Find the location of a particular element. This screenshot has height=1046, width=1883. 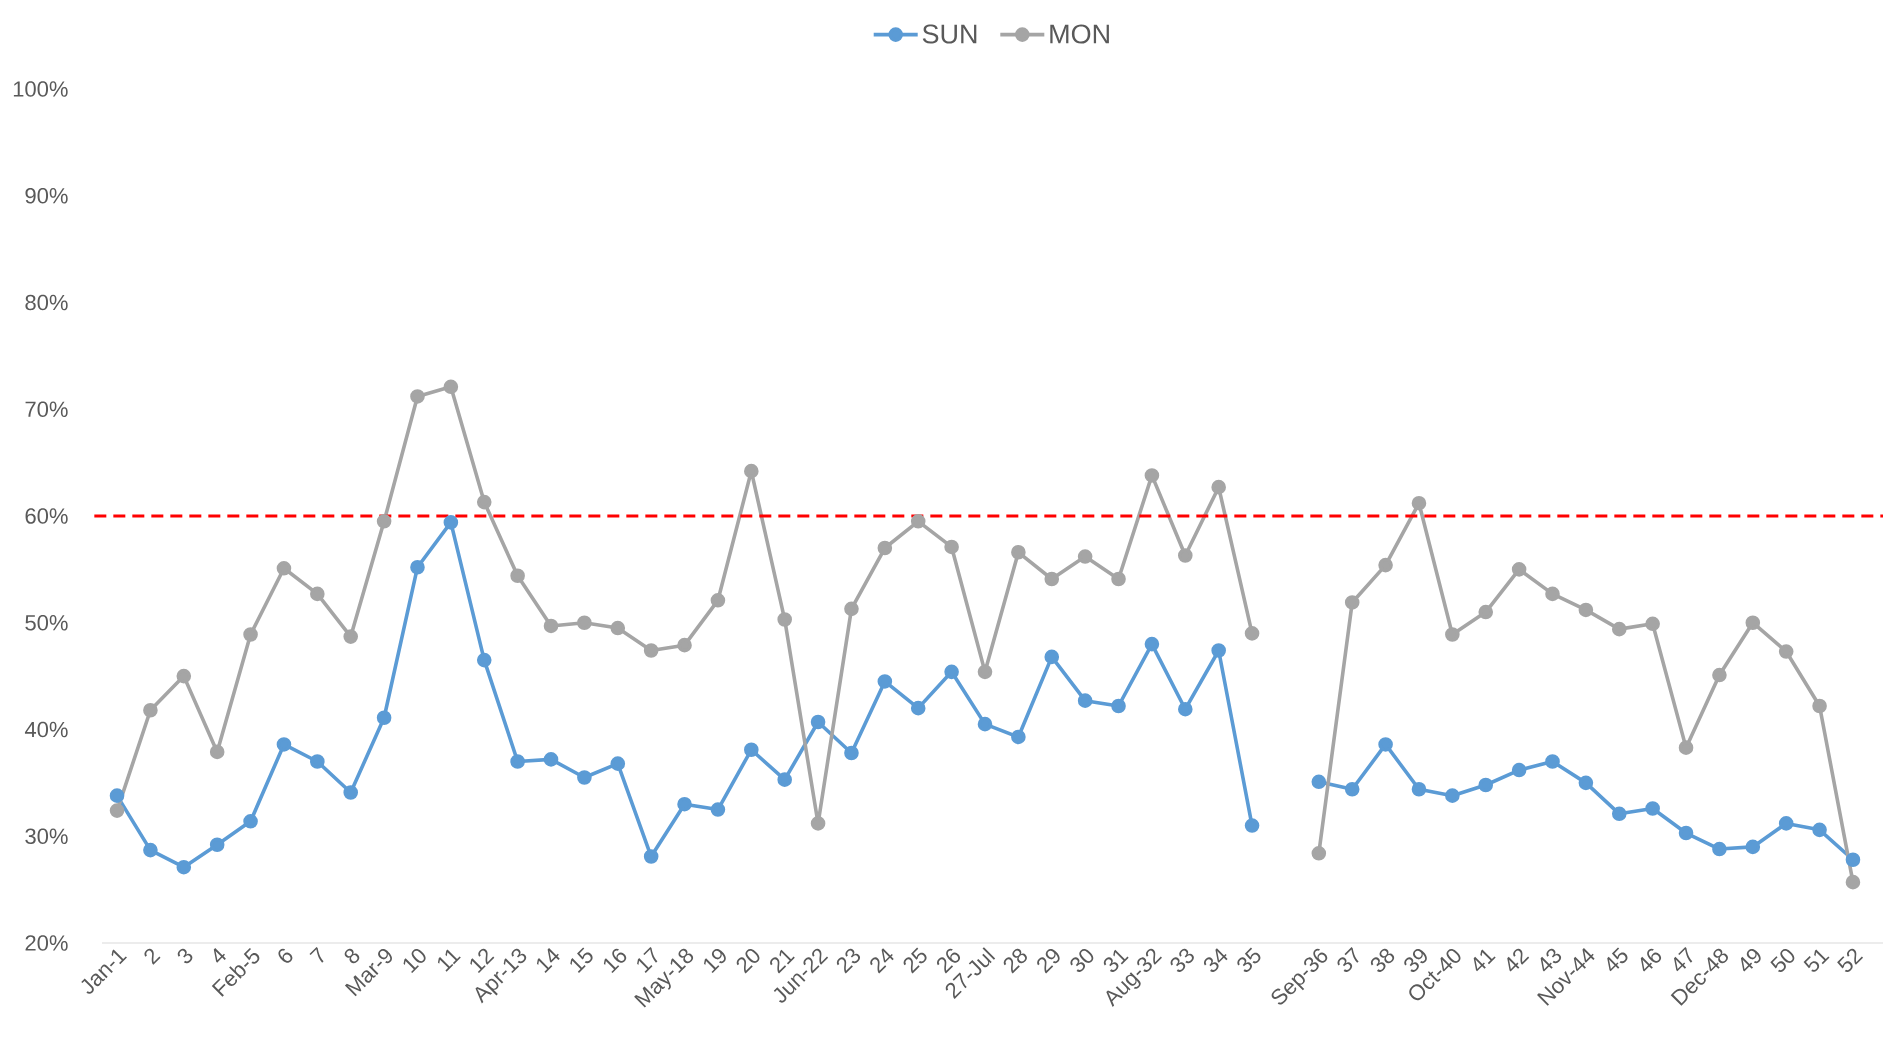

x-tick-label: 14 is located at coordinates (548, 960).